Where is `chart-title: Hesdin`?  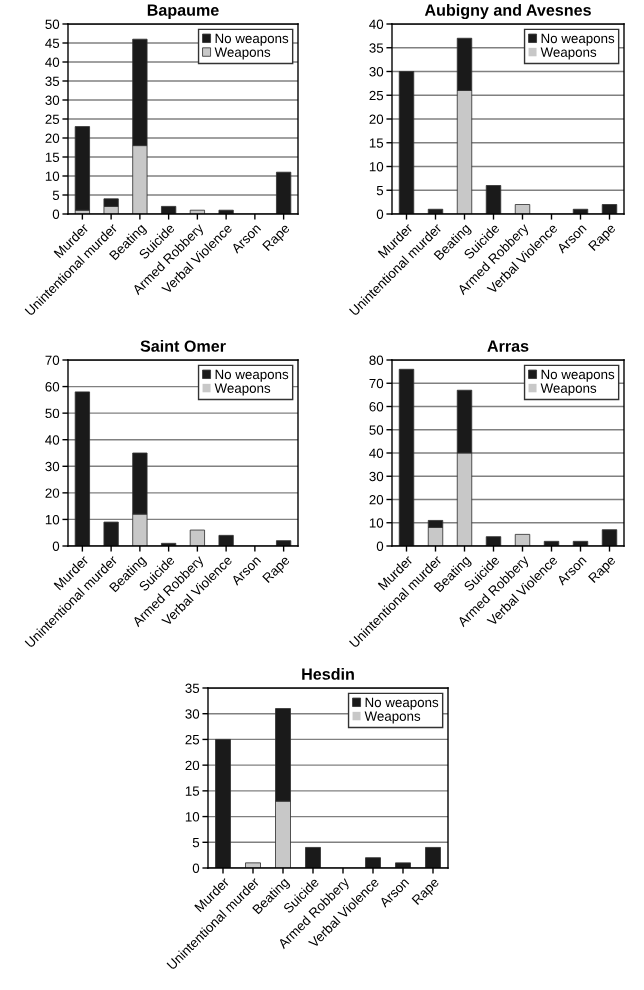 chart-title: Hesdin is located at coordinates (328, 673).